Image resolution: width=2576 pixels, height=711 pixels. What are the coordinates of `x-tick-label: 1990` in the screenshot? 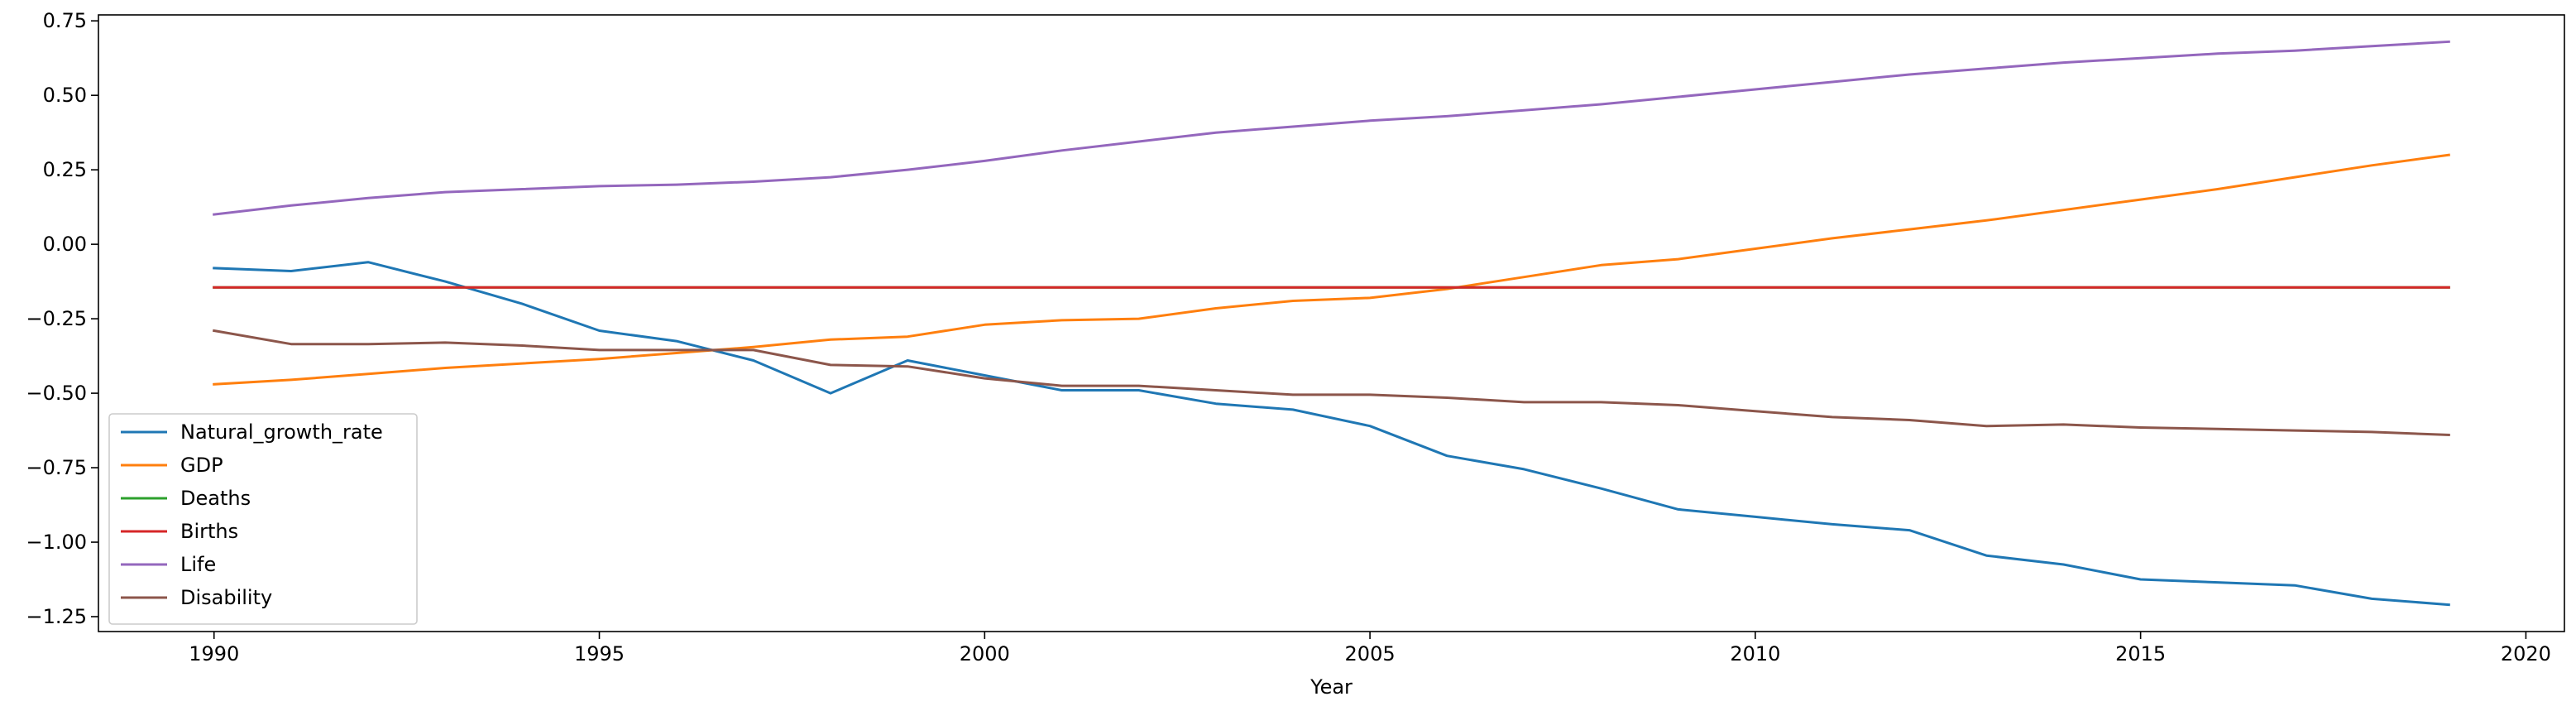 It's located at (214, 653).